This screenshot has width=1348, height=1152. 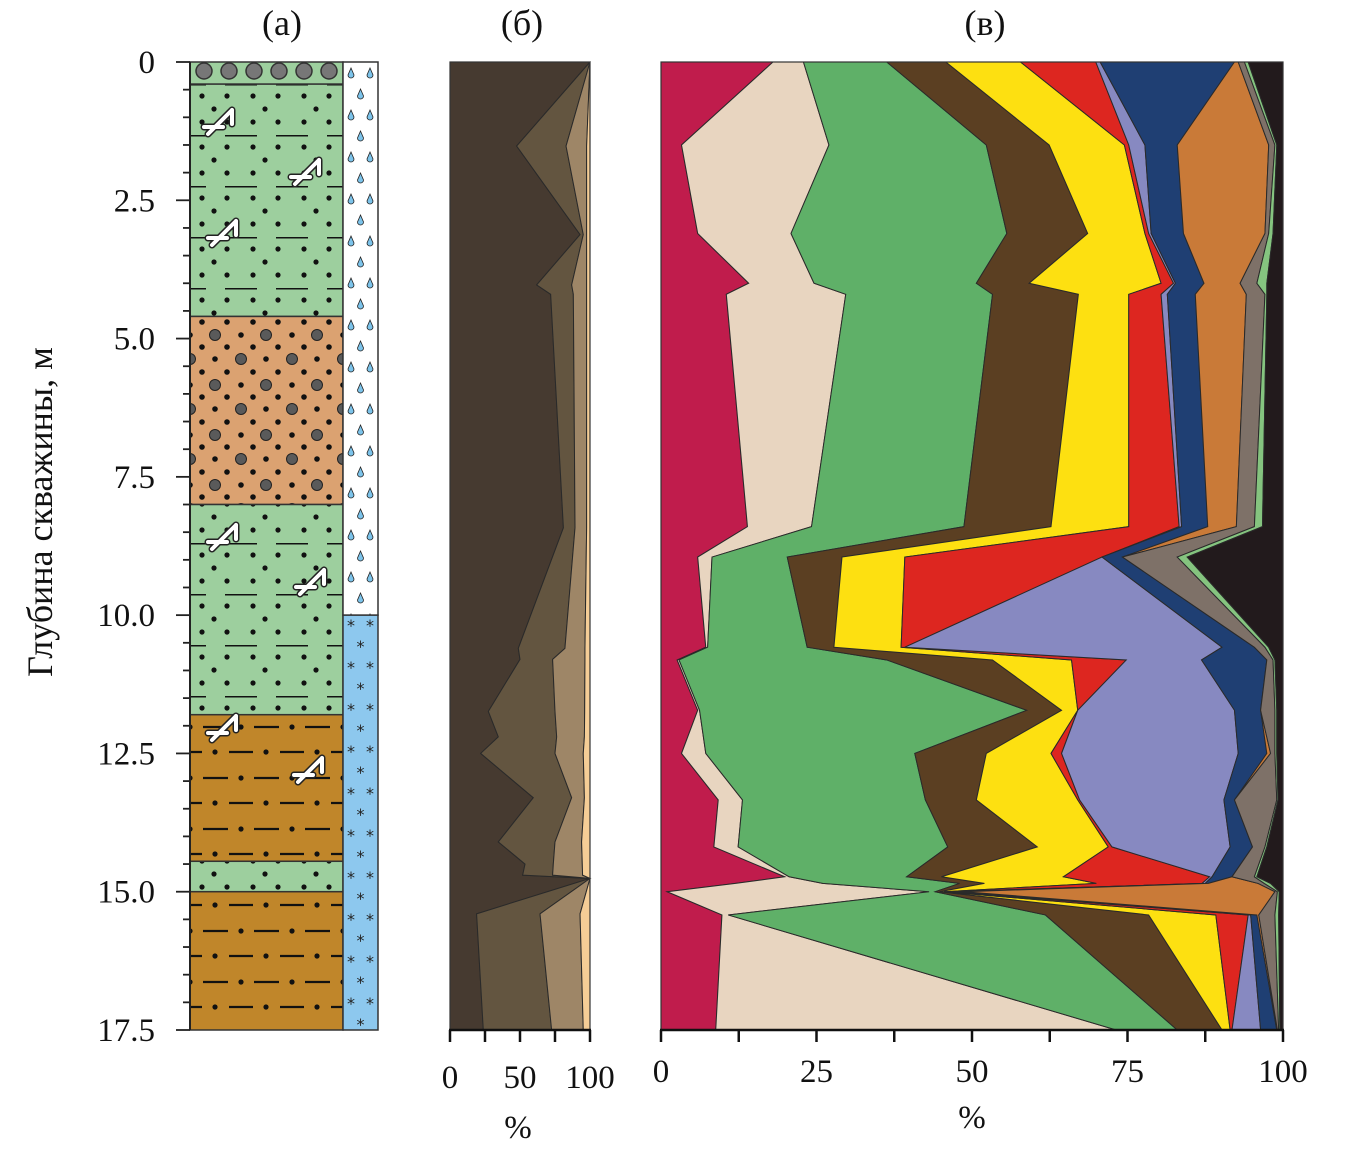 What do you see at coordinates (40, 512) in the screenshot?
I see `y-axis-title: Глубина скважины, м` at bounding box center [40, 512].